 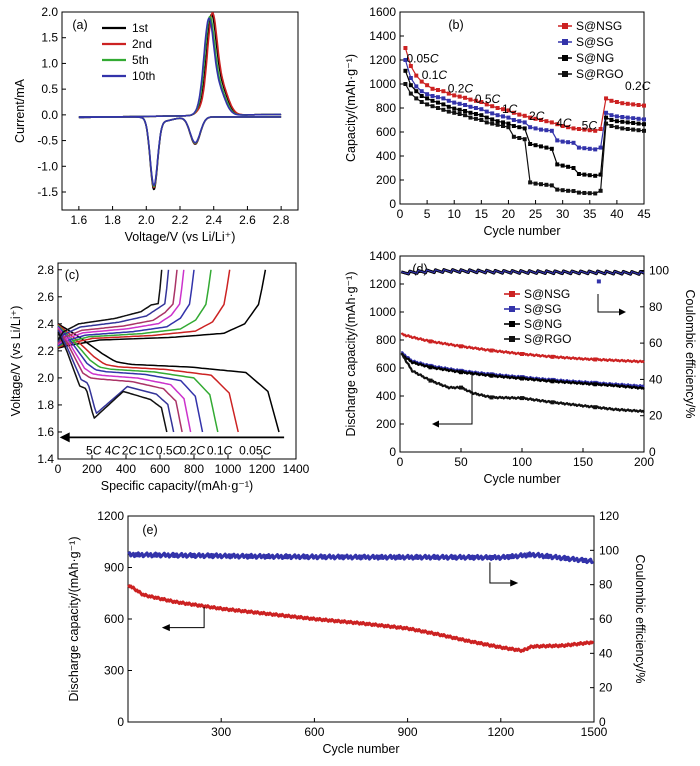 I want to click on rate-arrow-label: 0.1C, so click(x=220, y=450).